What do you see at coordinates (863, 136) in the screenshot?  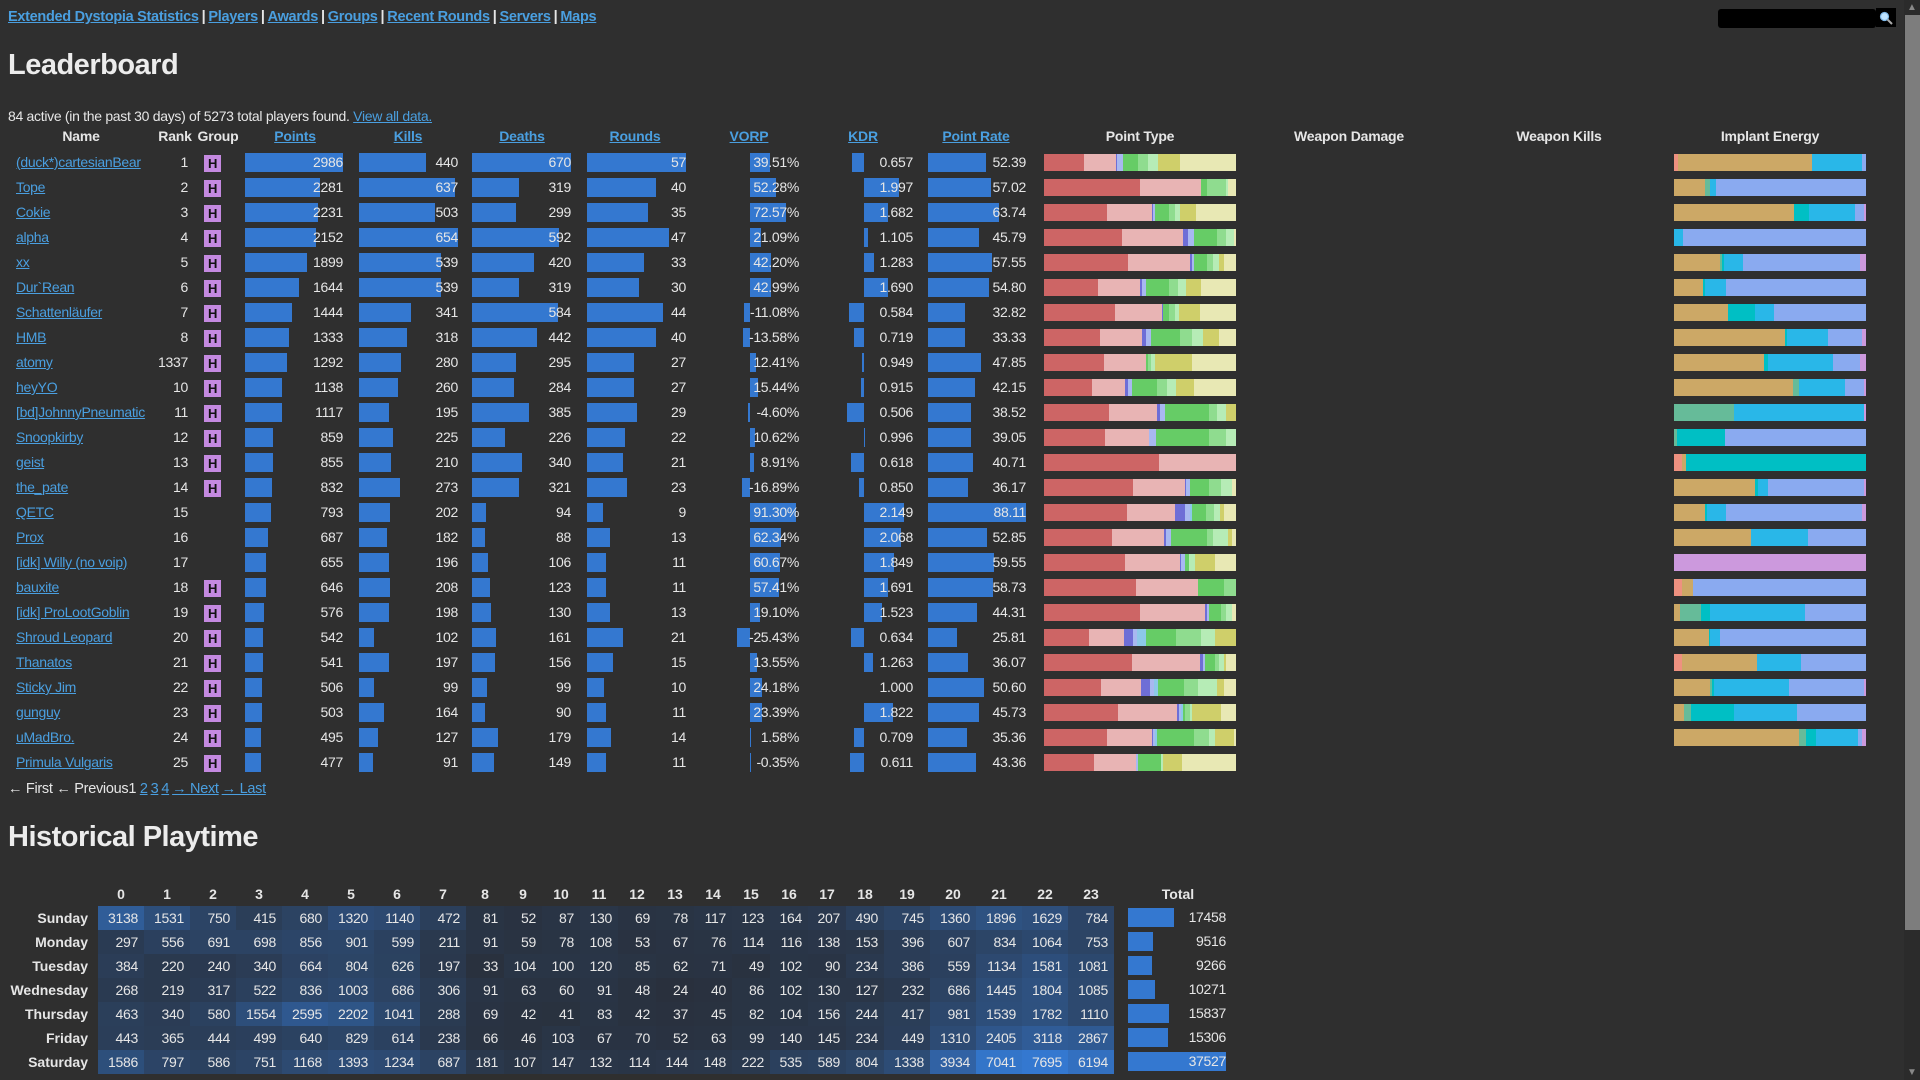 I see `header-kdr: KDR` at bounding box center [863, 136].